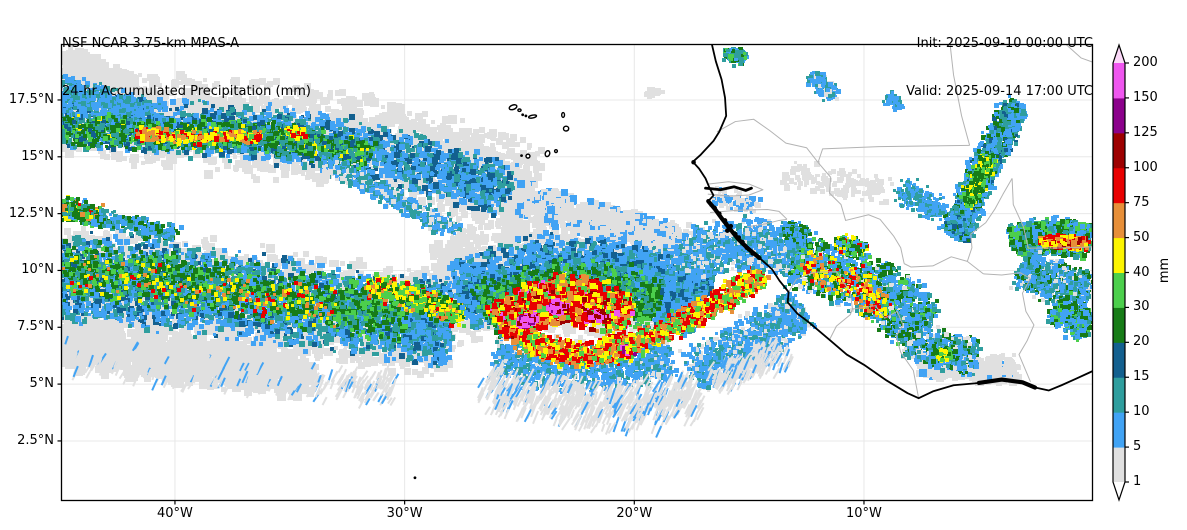 This screenshot has width=1187, height=530. What do you see at coordinates (1141, 412) in the screenshot?
I see `colorbar-tick-label: 10` at bounding box center [1141, 412].